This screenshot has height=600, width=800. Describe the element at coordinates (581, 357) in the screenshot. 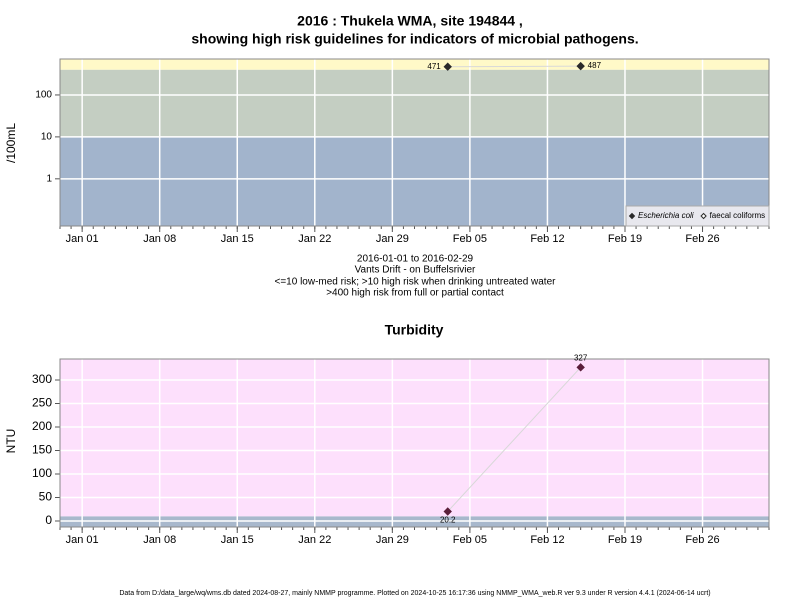

I see `data-label: 327` at that location.